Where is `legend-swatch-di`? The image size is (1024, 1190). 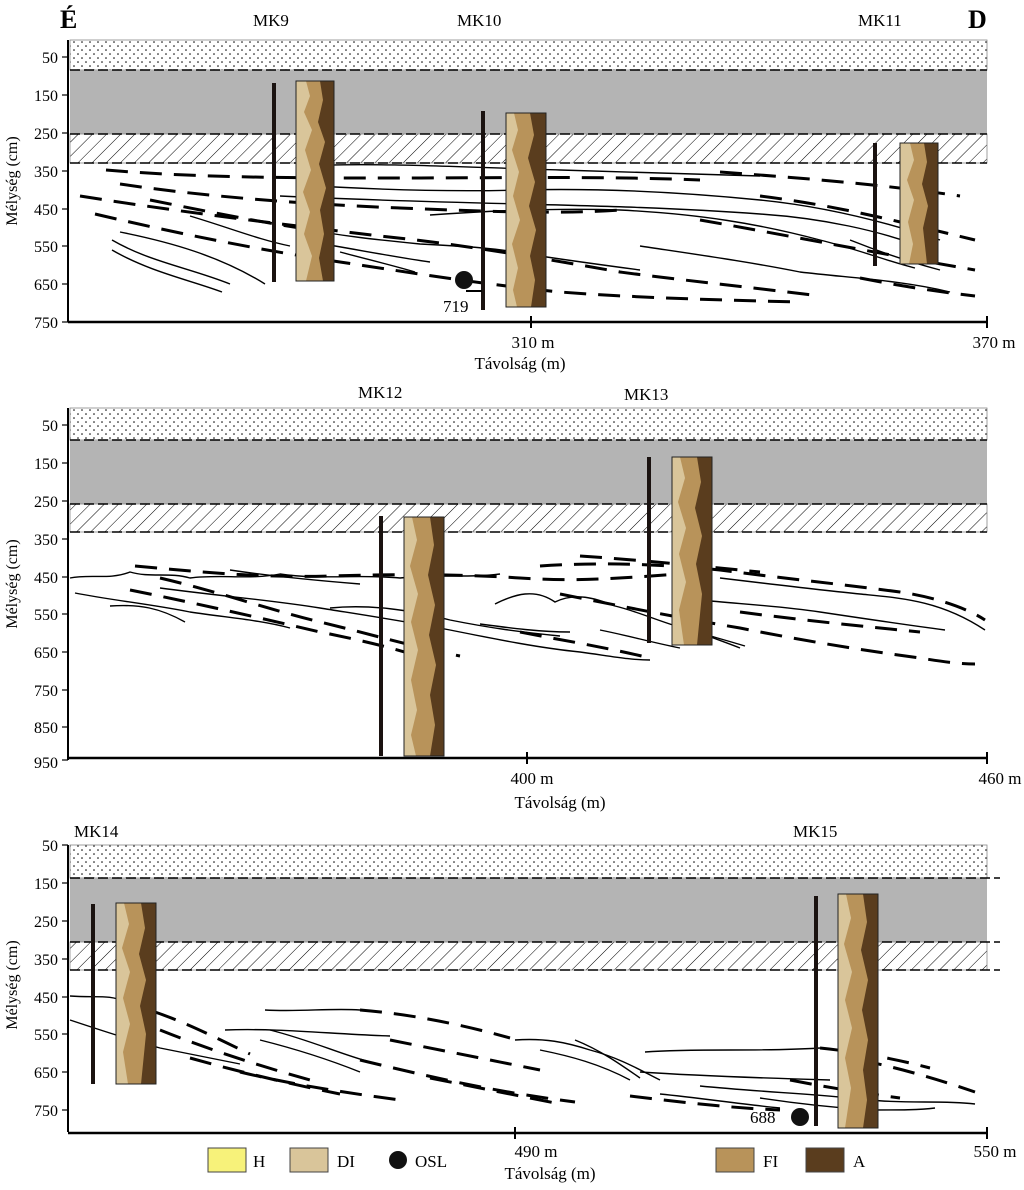 legend-swatch-di is located at coordinates (309, 1160).